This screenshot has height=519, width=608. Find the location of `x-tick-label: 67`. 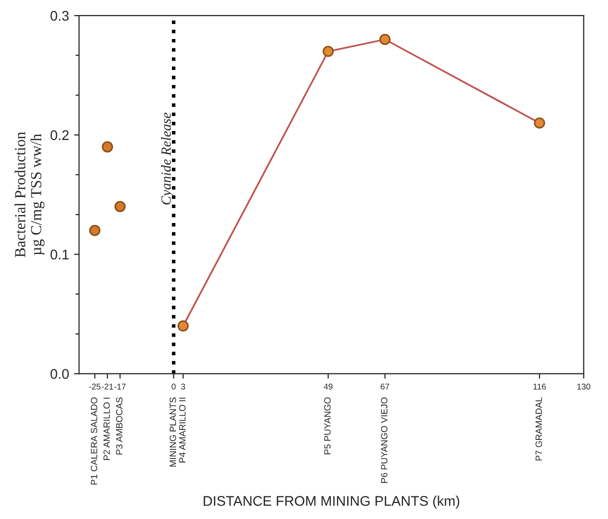

x-tick-label: 67 is located at coordinates (385, 387).